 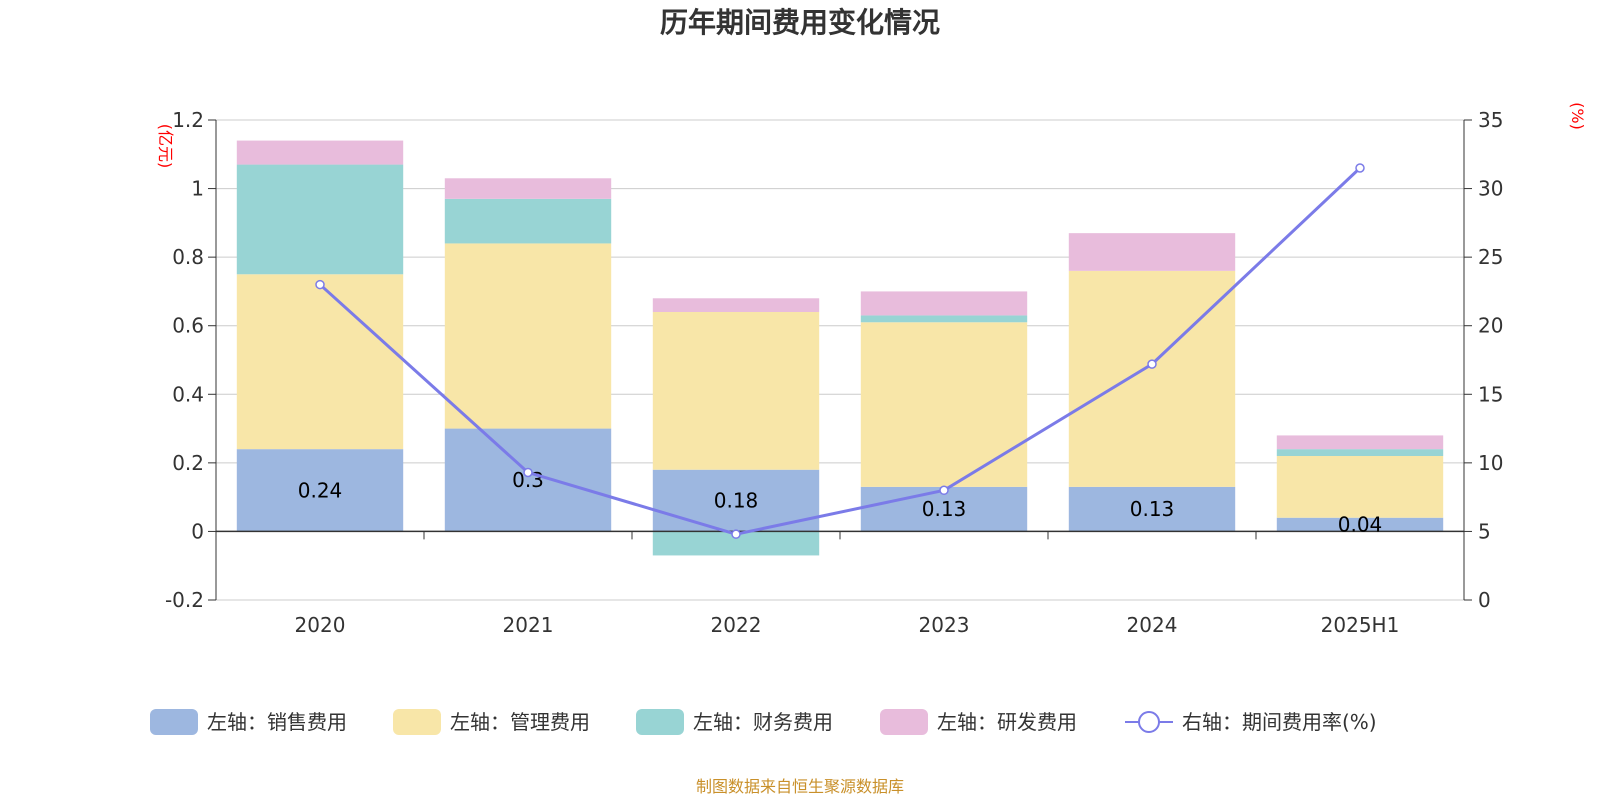 I want to click on left-tick-label: 1, so click(x=197, y=189).